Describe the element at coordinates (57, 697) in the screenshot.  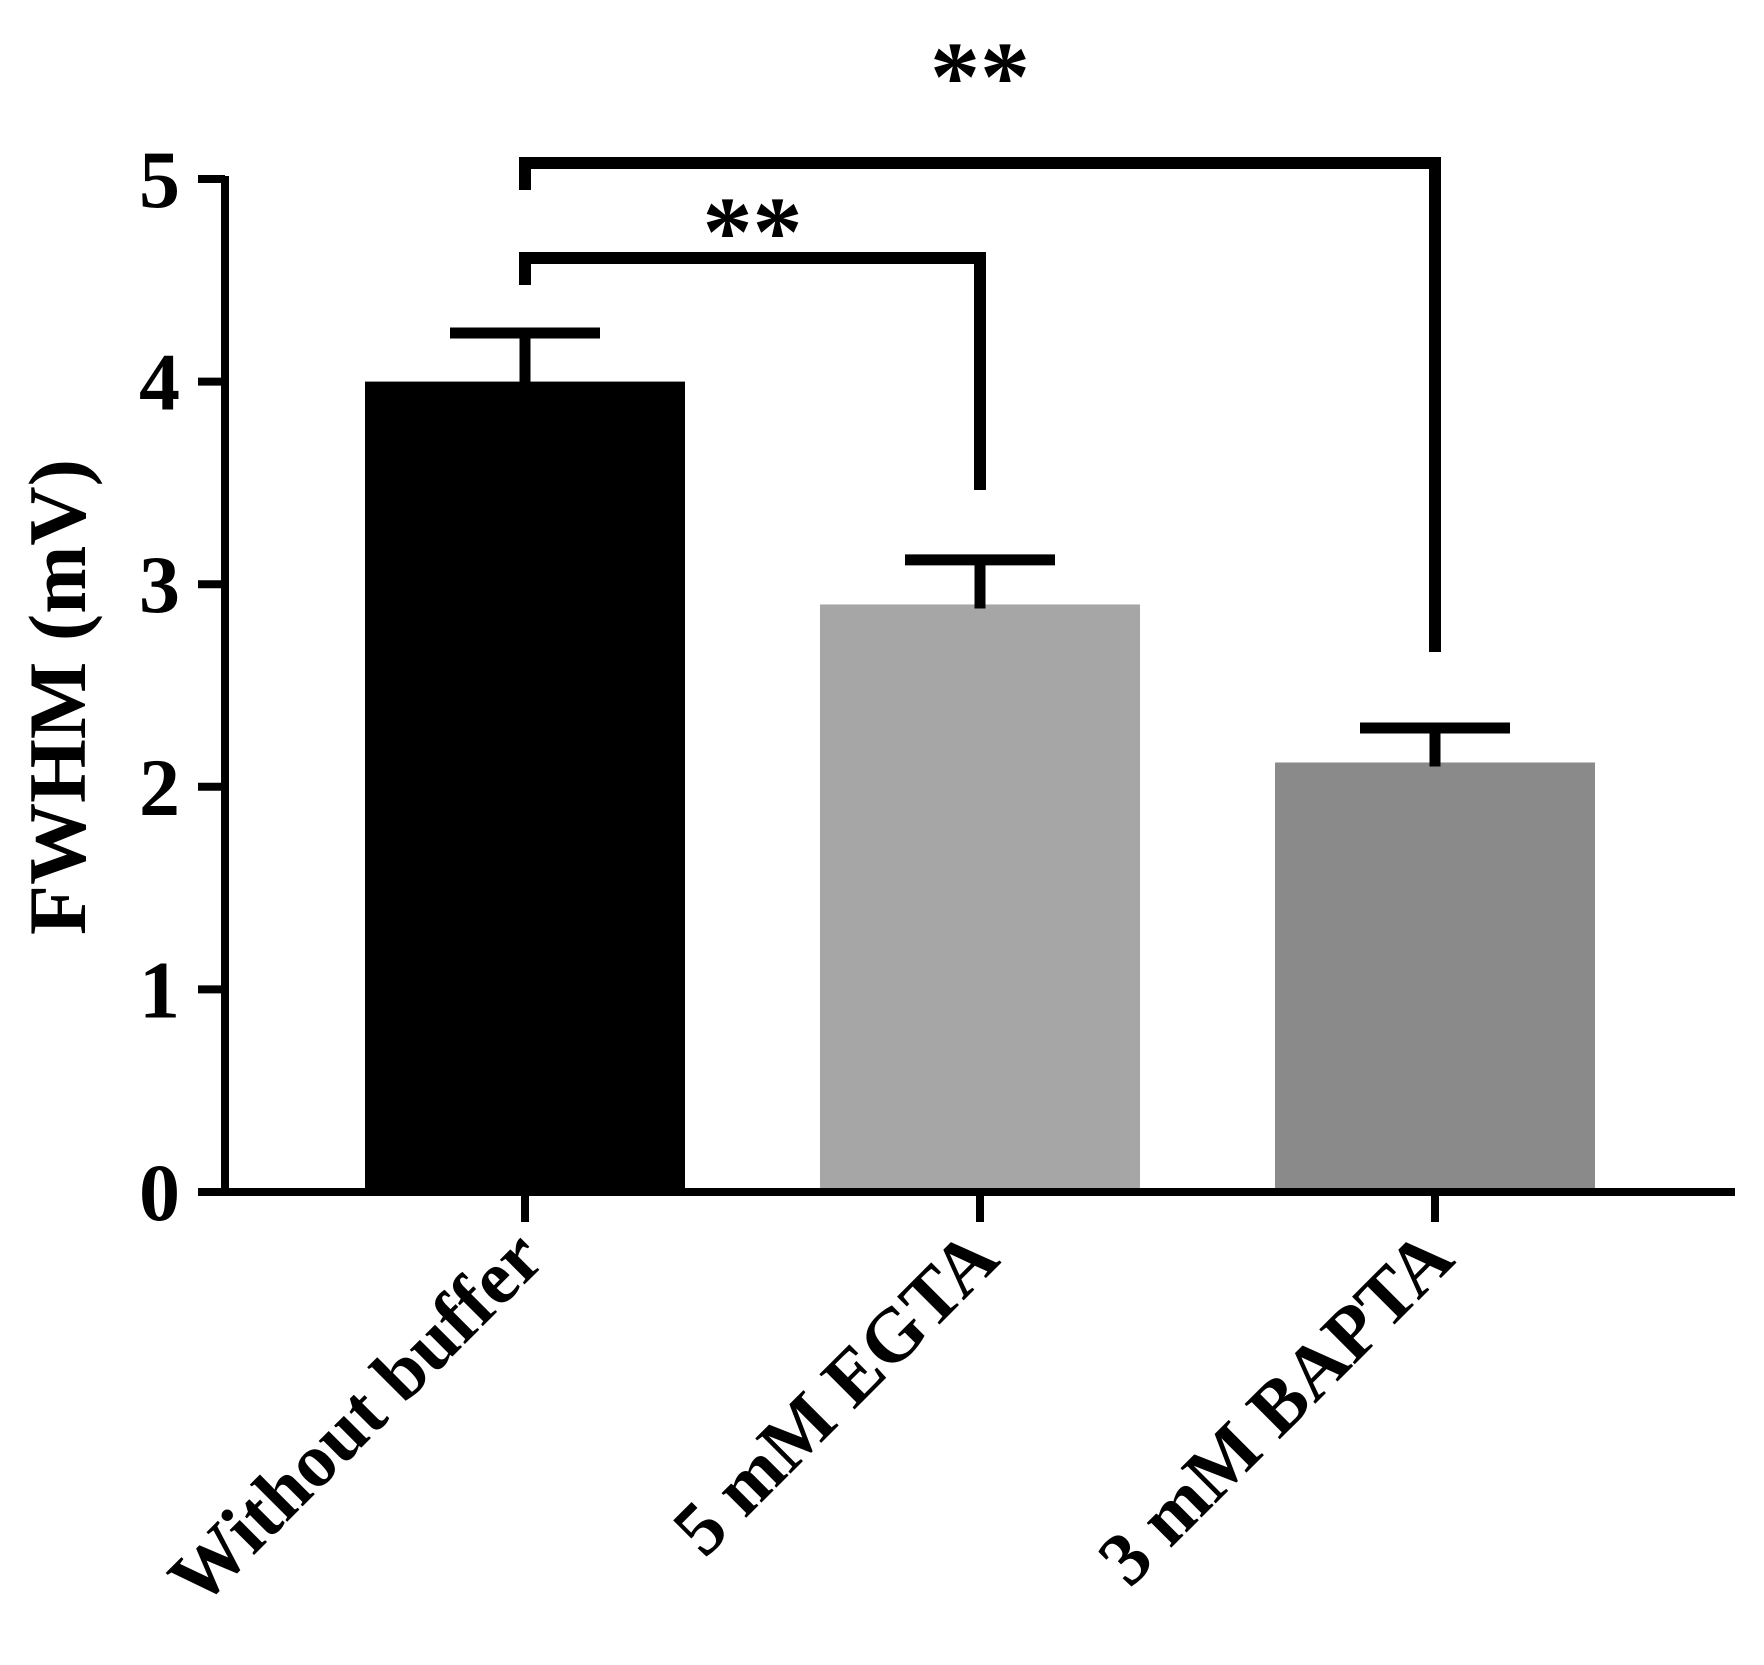
I see `y-axis-title: FWHM (mV)` at that location.